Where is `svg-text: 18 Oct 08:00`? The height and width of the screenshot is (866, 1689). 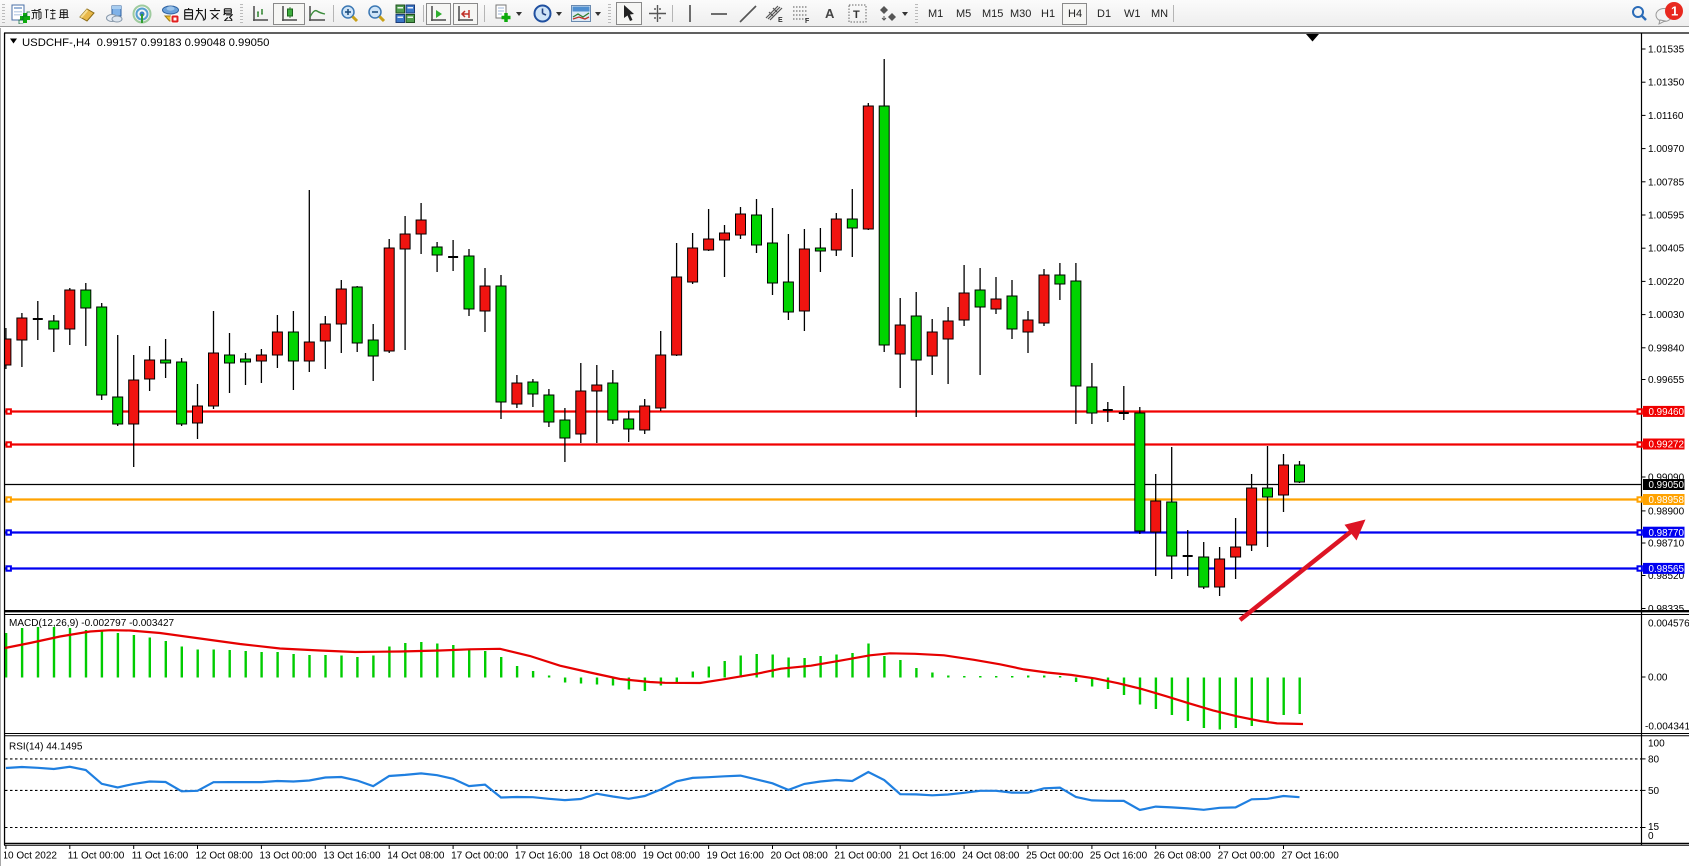 svg-text: 18 Oct 08:00 is located at coordinates (608, 856).